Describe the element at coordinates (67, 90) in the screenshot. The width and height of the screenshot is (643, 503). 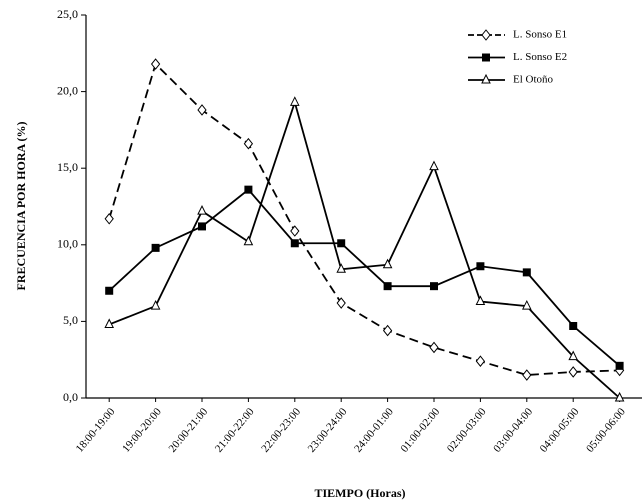
I see `y-tick-label: 20,0` at that location.